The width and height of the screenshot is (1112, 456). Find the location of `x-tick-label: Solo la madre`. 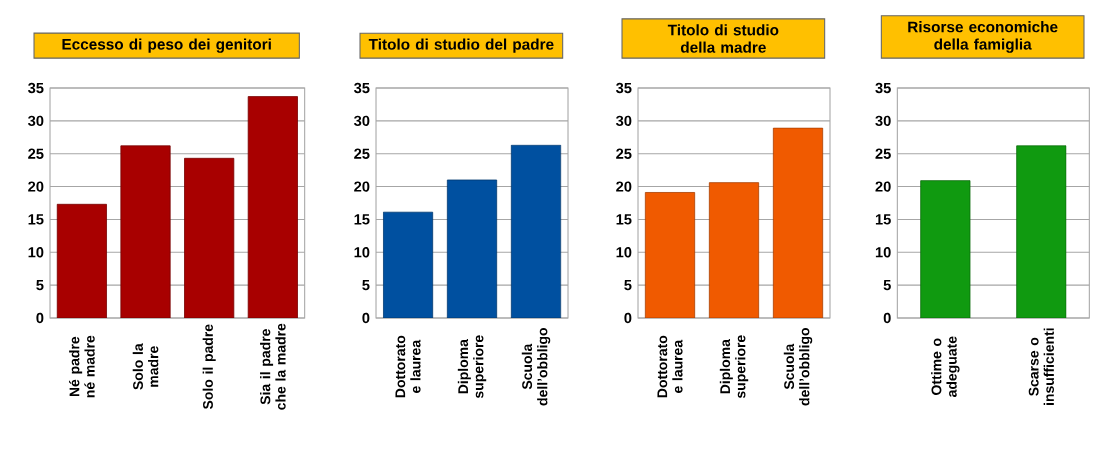

x-tick-label: Solo la madre is located at coordinates (145, 366).